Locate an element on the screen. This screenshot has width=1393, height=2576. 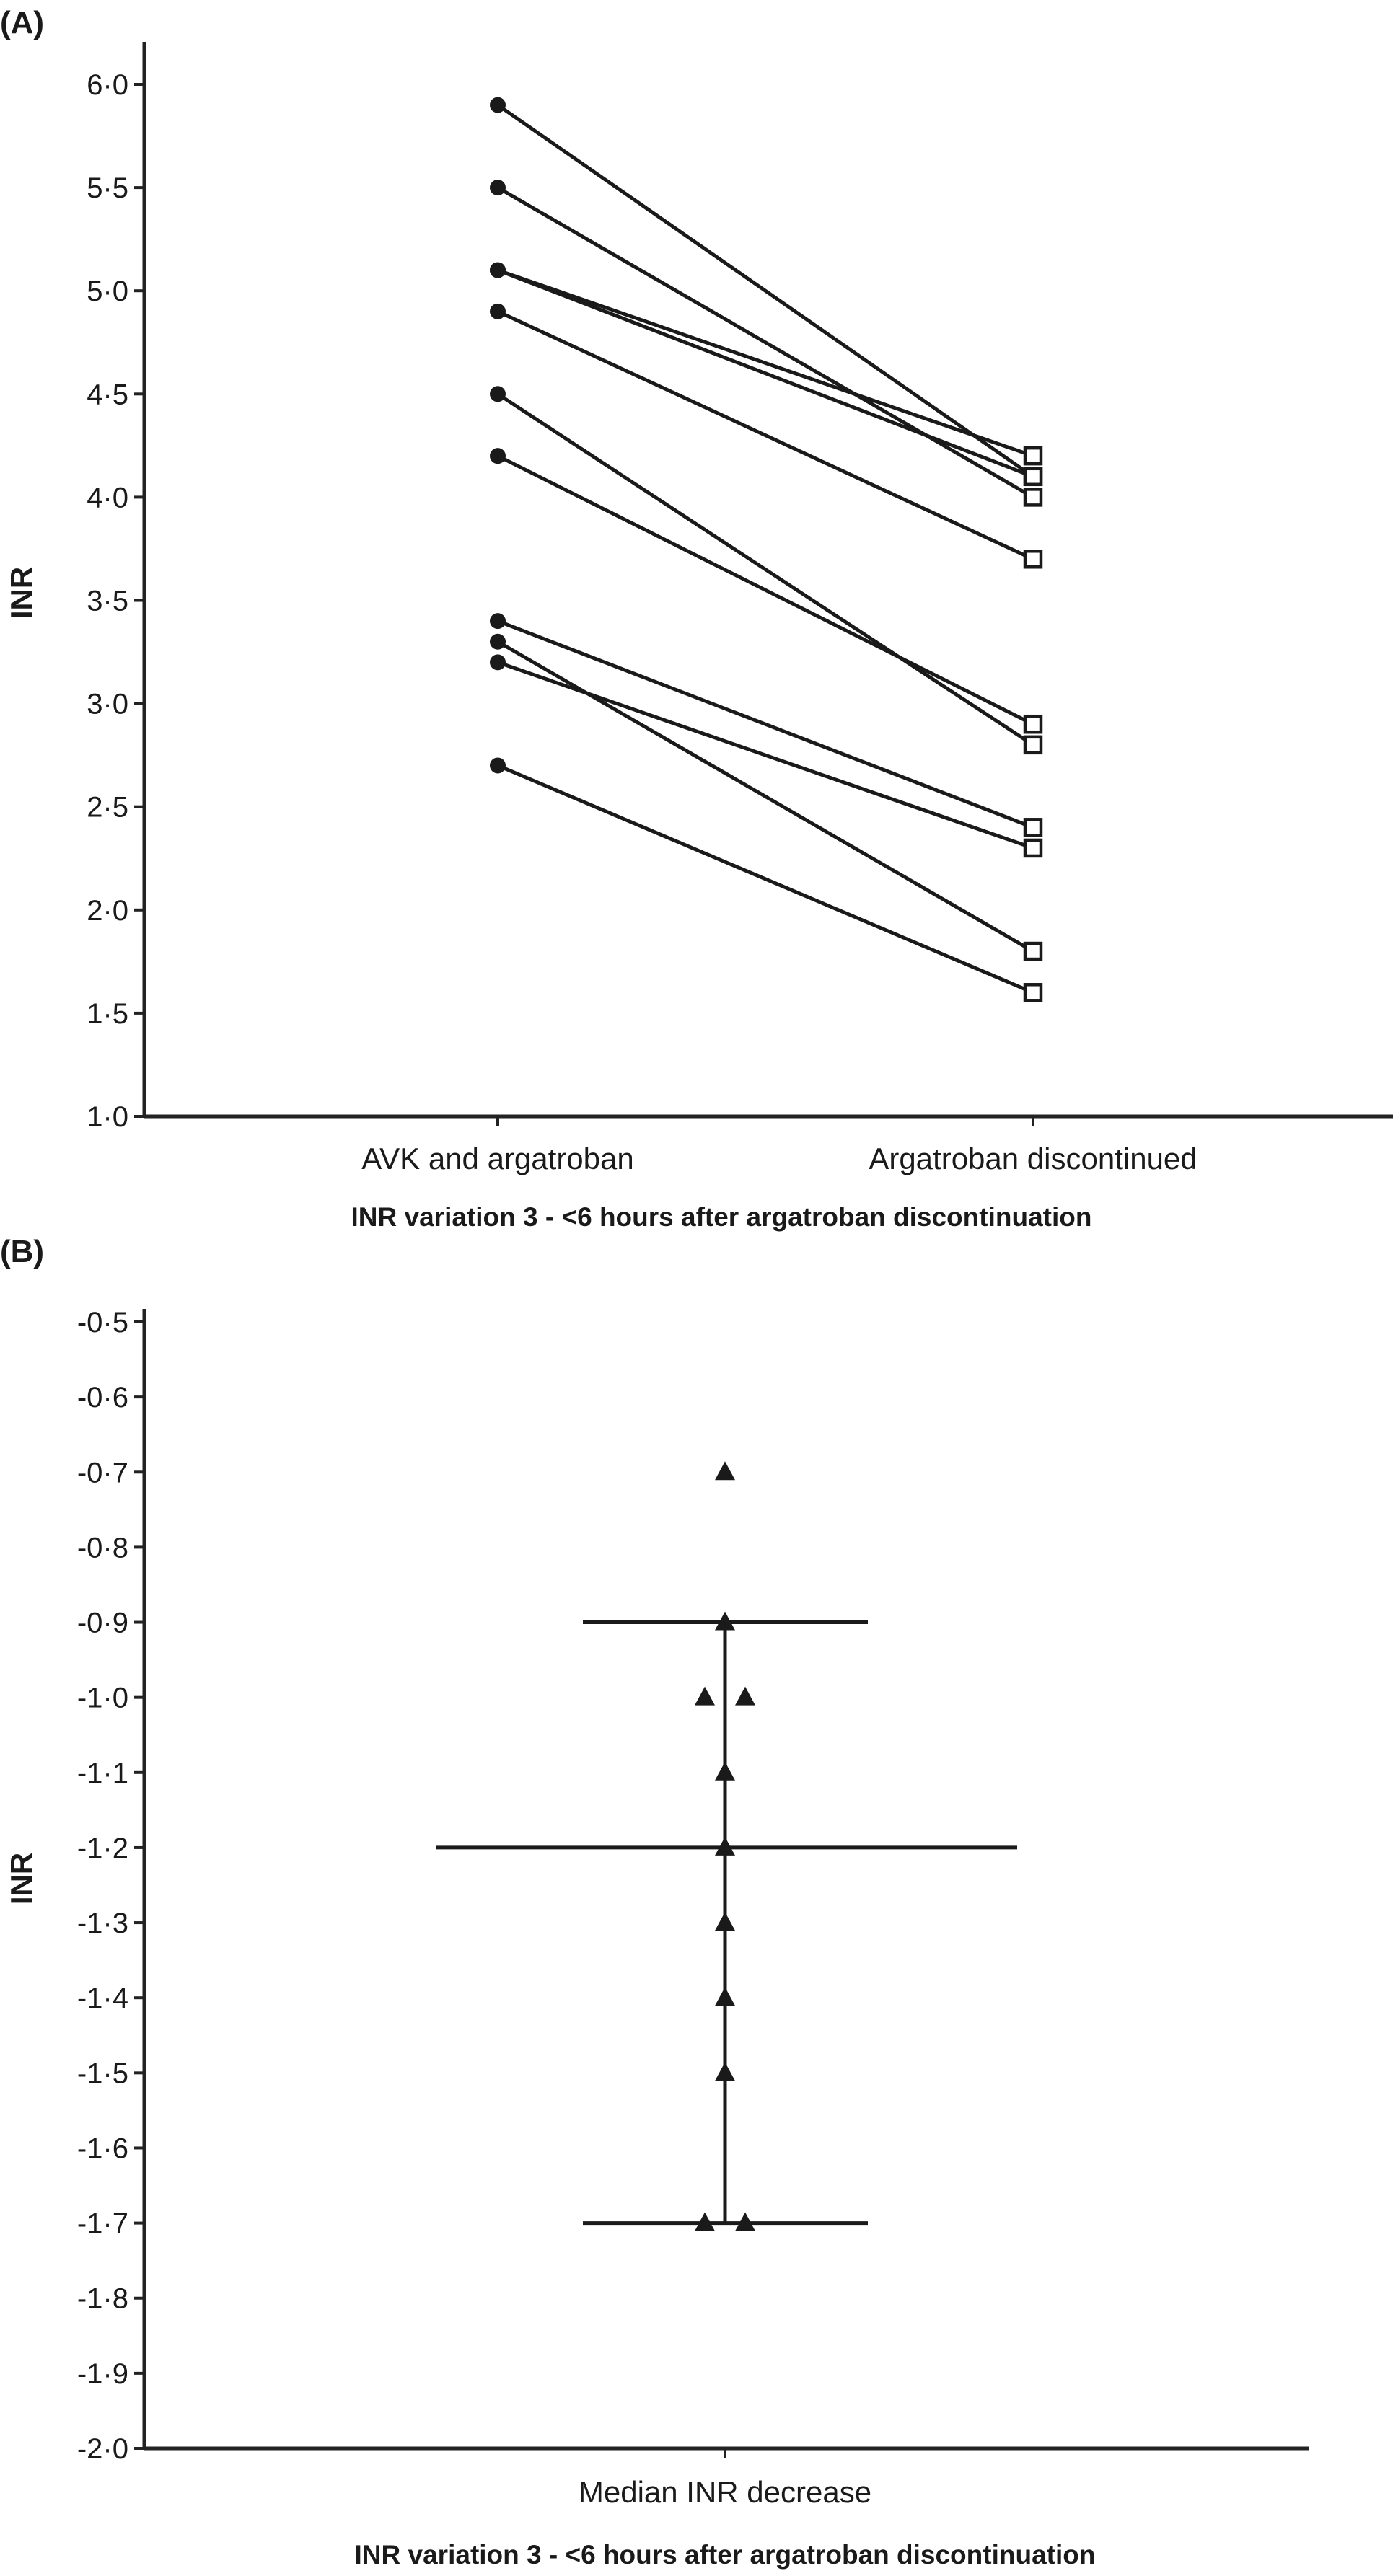
panel-b-y-tick-label: -1·6 is located at coordinates (102, 2148).